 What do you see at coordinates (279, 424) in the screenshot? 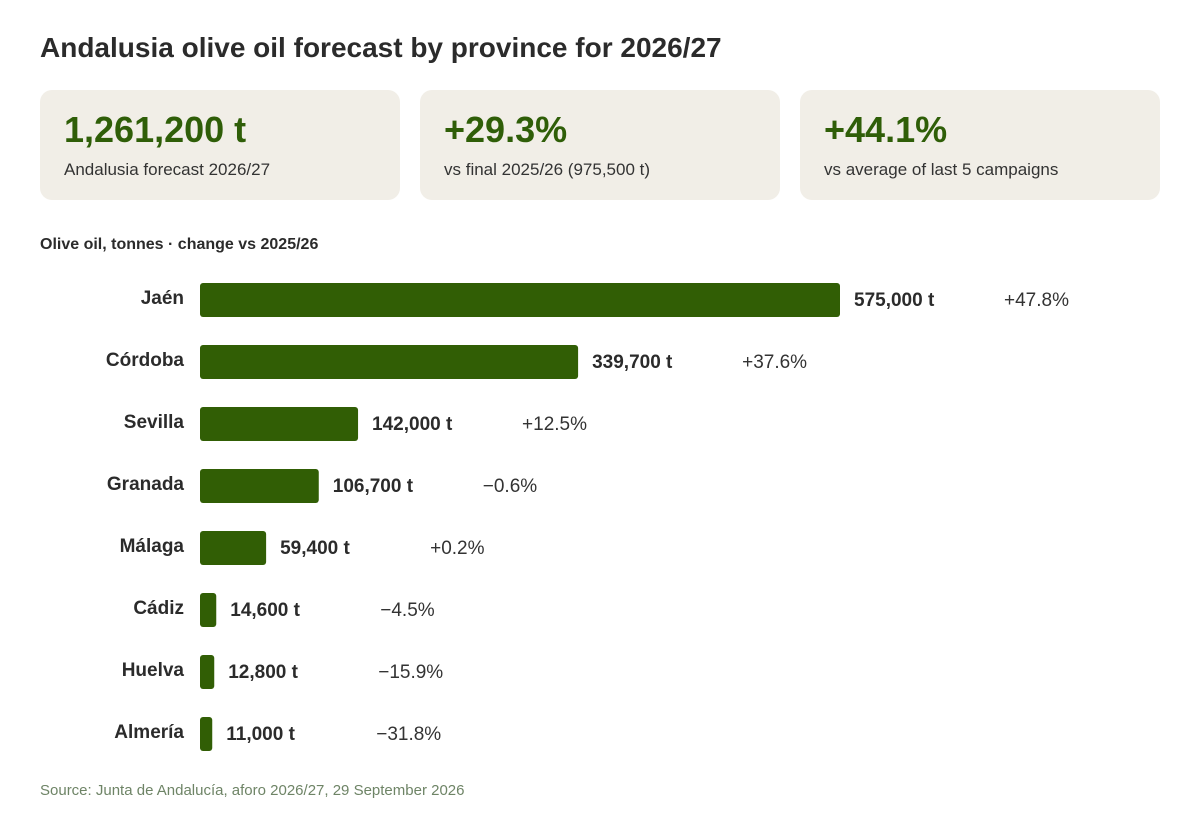
I see `bar-sevilla` at bounding box center [279, 424].